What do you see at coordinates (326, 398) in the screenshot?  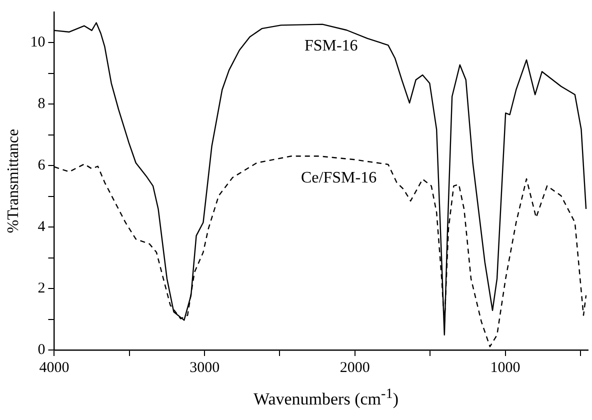 I see `x-axis-title: Wavenumbers (cm$^{-1}$)` at bounding box center [326, 398].